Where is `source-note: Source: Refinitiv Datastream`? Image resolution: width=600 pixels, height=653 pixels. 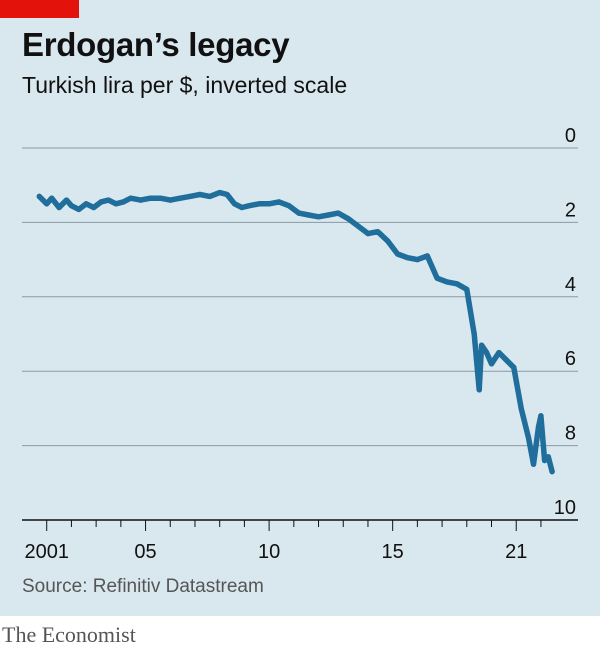 source-note: Source: Refinitiv Datastream is located at coordinates (143, 586).